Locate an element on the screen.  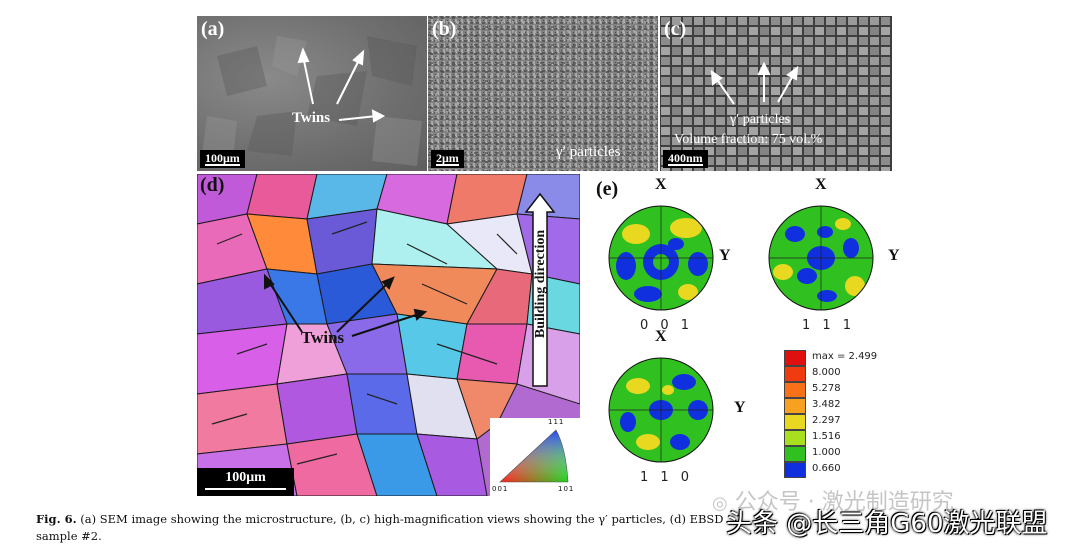
panel-e-label: (e) is located at coordinates (607, 189).